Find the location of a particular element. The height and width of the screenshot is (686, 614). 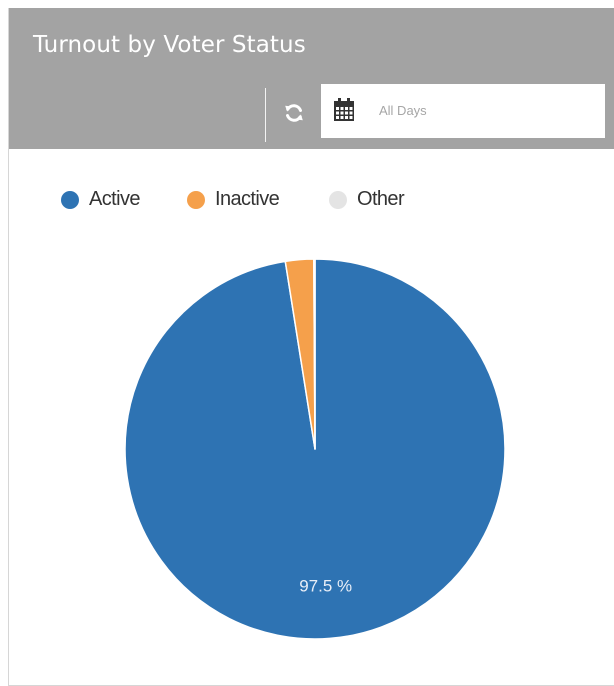

legend-label-other: Other is located at coordinates (381, 199).